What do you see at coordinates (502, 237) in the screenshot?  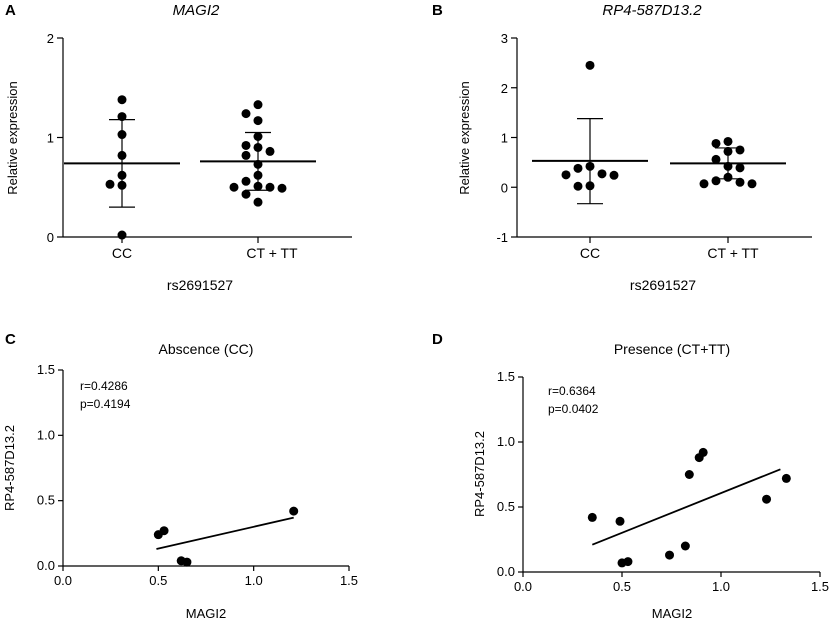 I see `y-tick-label: -1` at bounding box center [502, 237].